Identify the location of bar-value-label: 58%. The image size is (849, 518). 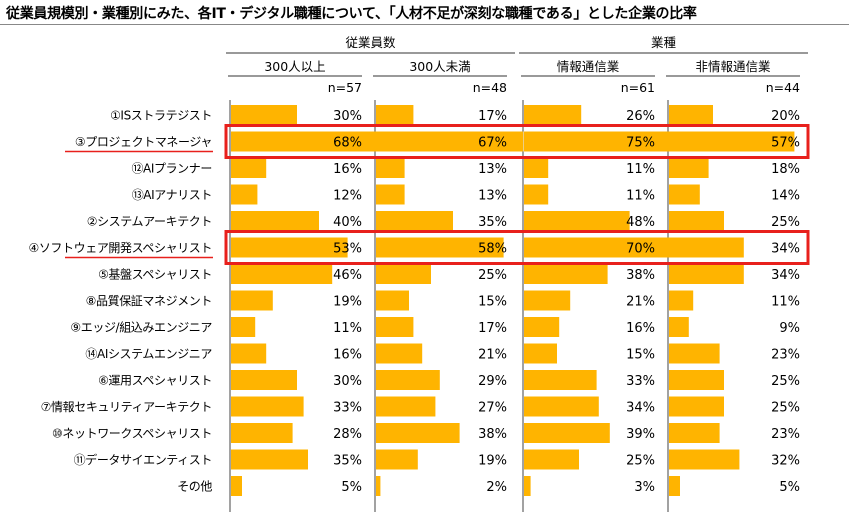
(492, 249).